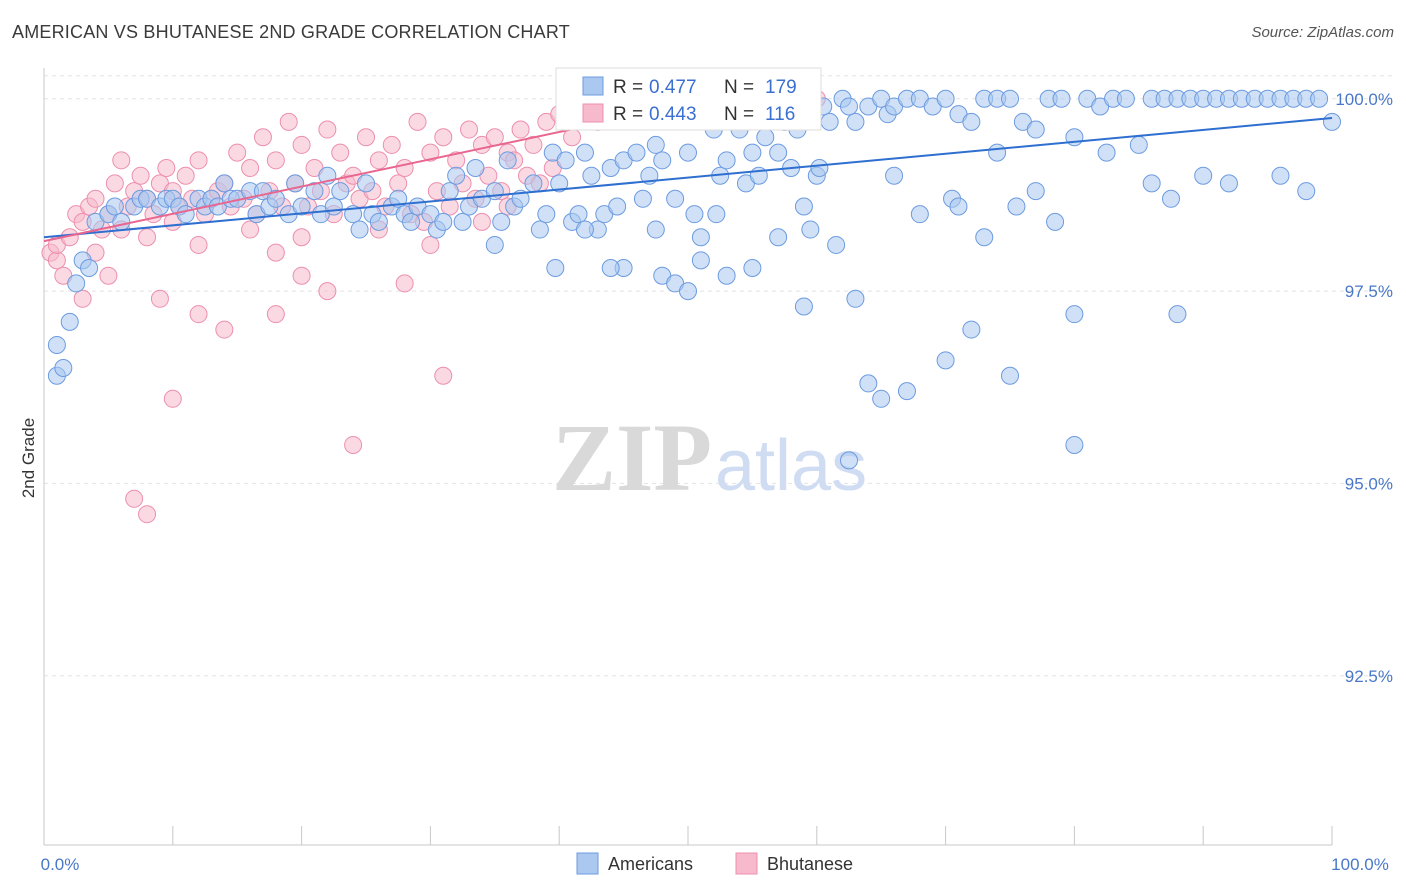 The image size is (1406, 892). What do you see at coordinates (673, 87) in the screenshot?
I see `americans-r-value: 0.477` at bounding box center [673, 87].